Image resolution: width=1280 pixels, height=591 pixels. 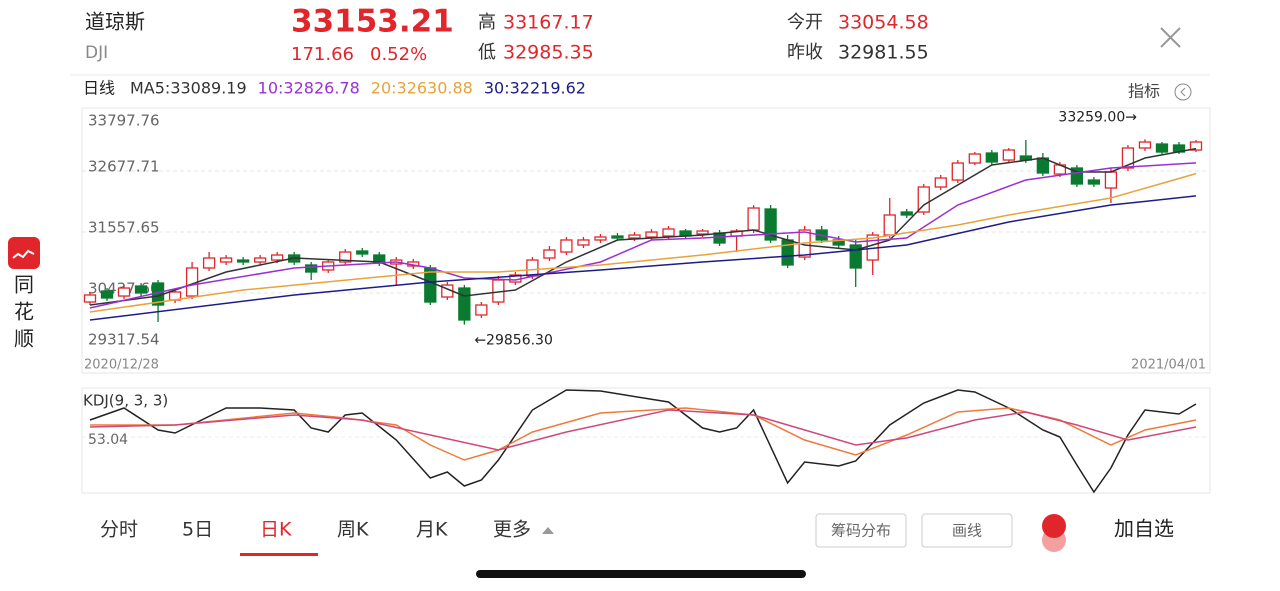 I want to click on close-button, so click(x=1170, y=37).